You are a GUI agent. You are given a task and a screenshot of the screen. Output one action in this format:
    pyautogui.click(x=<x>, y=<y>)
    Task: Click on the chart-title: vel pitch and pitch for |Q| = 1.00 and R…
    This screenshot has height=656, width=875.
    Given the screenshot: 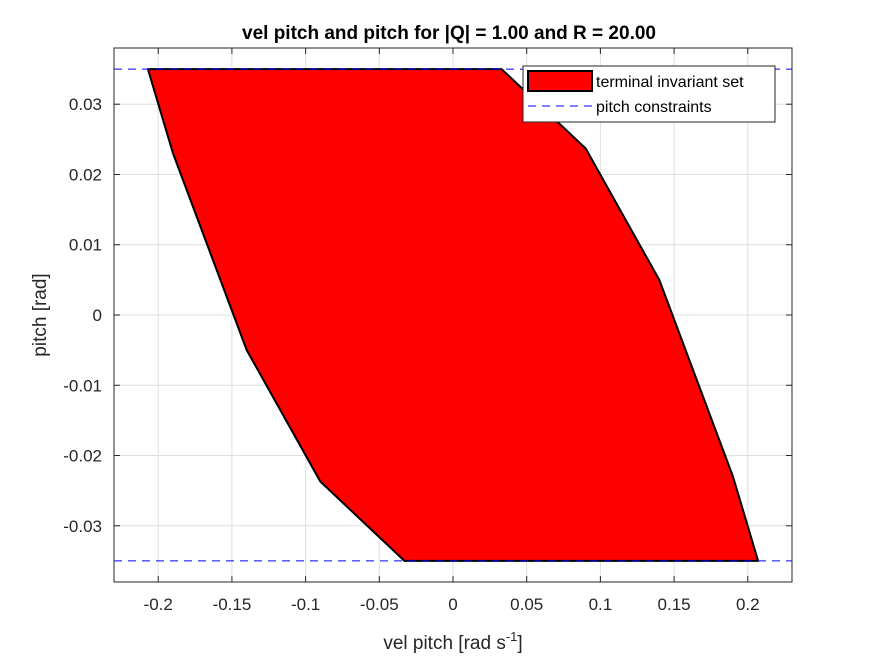 What is the action you would take?
    pyautogui.click(x=449, y=33)
    